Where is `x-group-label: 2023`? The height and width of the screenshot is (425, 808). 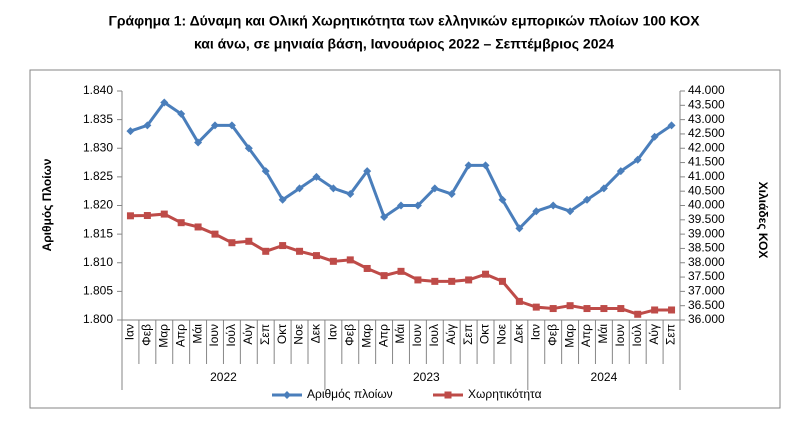 x-group-label: 2023 is located at coordinates (426, 377).